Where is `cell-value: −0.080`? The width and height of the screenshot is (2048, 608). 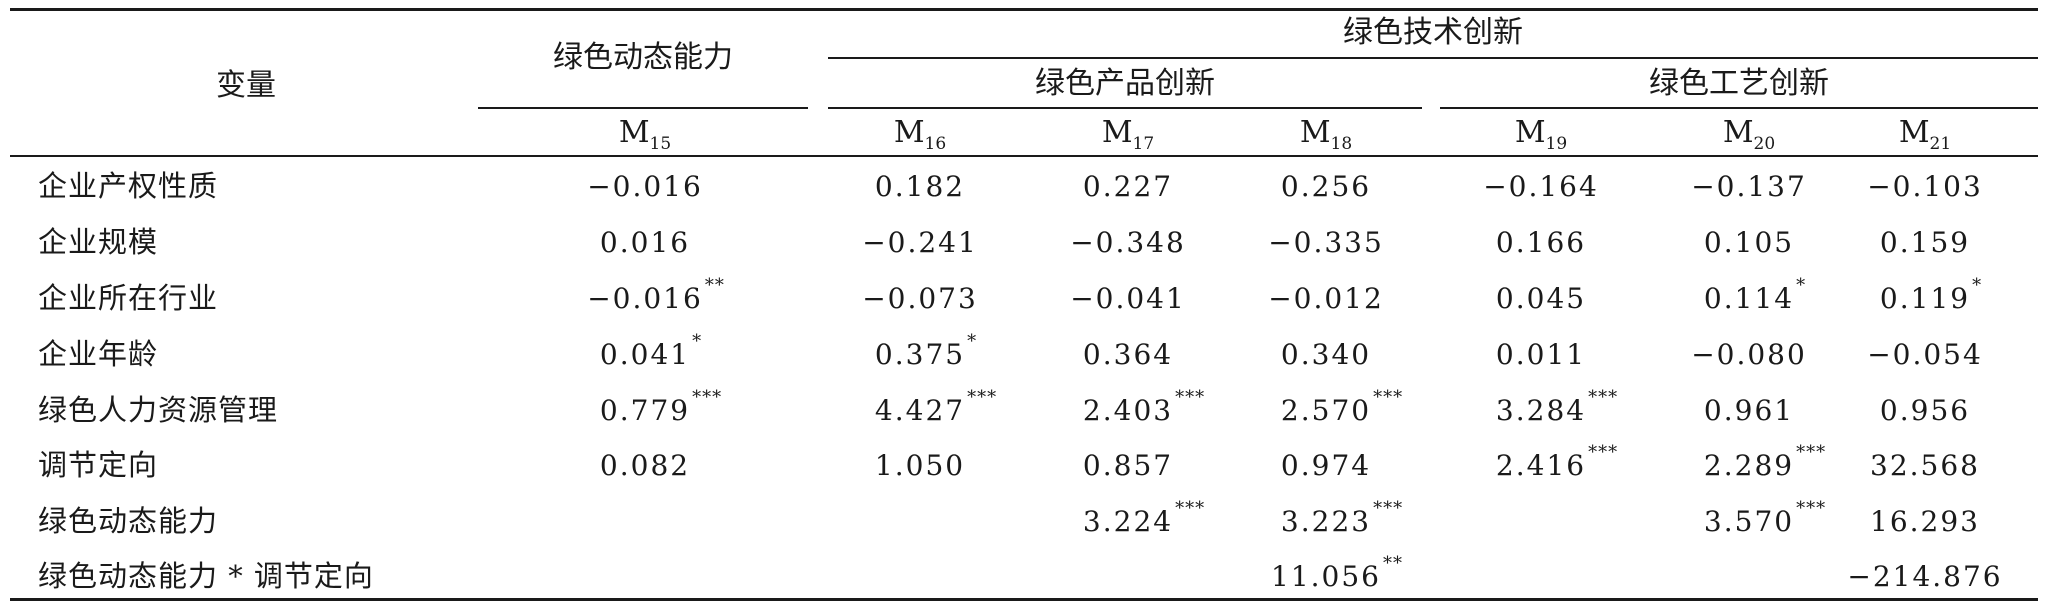
cell-value: −0.080 is located at coordinates (1749, 354).